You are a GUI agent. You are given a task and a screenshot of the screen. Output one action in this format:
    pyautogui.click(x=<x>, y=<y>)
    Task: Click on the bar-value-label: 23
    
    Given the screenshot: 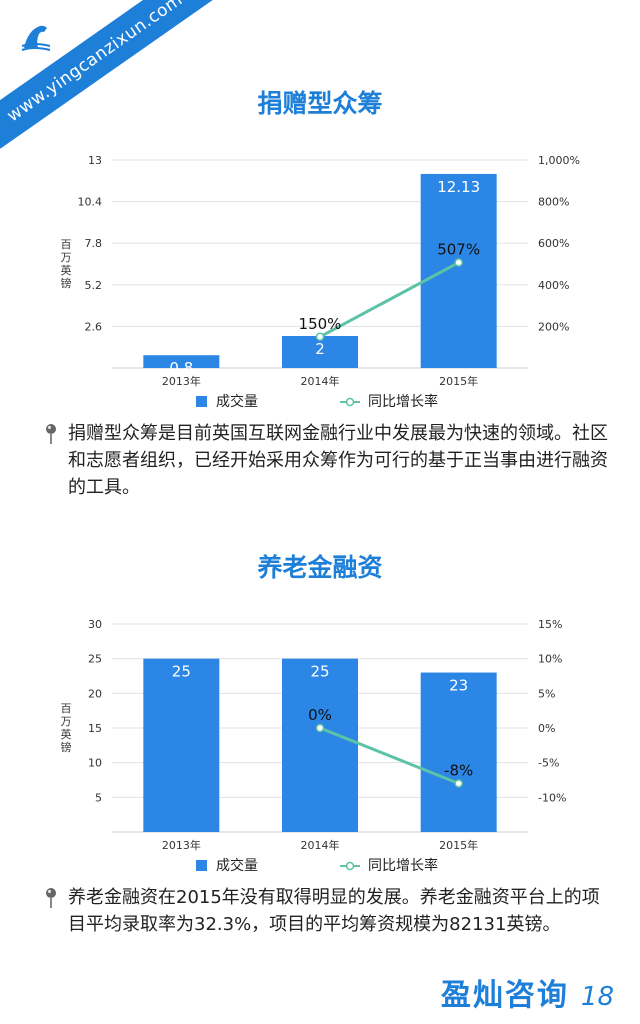 What is the action you would take?
    pyautogui.click(x=458, y=686)
    